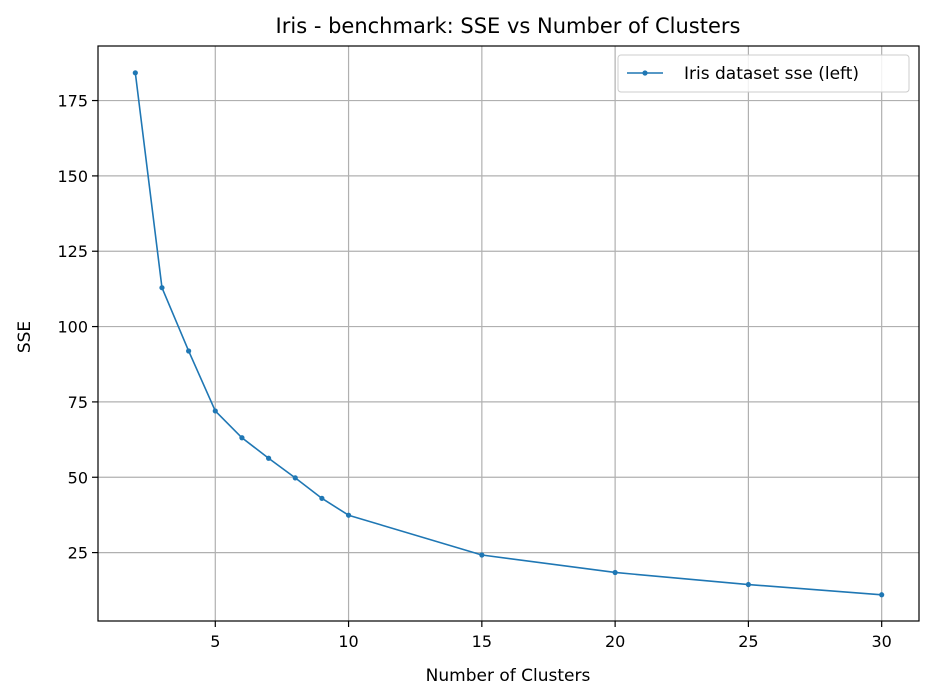  Describe the element at coordinates (215, 641) in the screenshot. I see `x-tick-label: 5` at that location.